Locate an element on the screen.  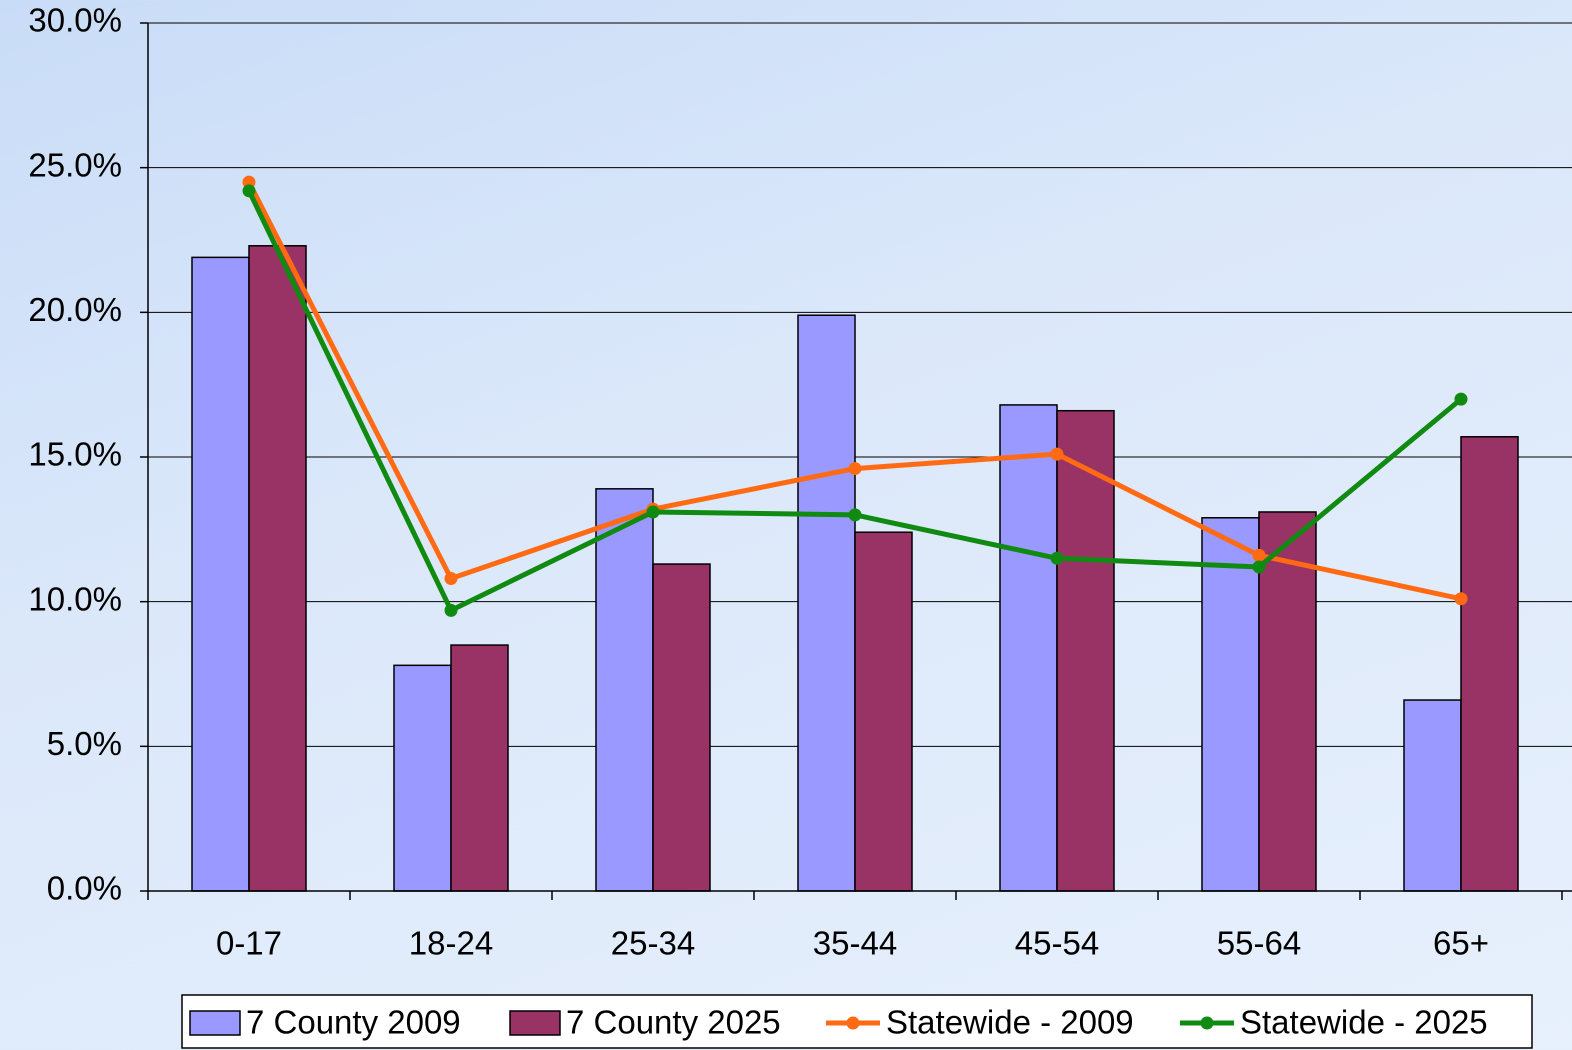
legend-label: Statewide - 2025 is located at coordinates (1364, 1022).